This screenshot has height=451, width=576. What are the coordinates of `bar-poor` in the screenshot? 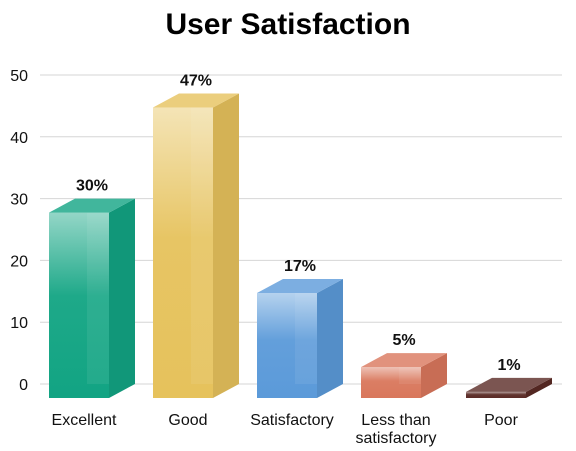 It's located at (509, 387).